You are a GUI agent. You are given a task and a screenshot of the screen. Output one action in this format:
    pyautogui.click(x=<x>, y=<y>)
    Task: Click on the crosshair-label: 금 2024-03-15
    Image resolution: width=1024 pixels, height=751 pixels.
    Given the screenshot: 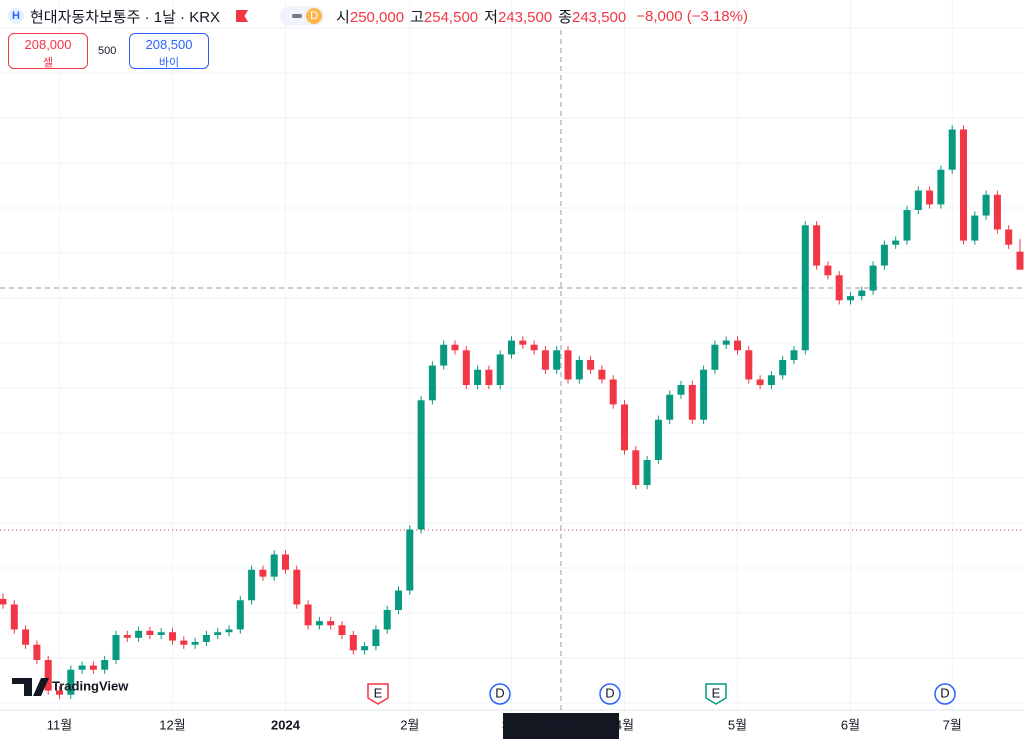 What is the action you would take?
    pyautogui.click(x=561, y=724)
    